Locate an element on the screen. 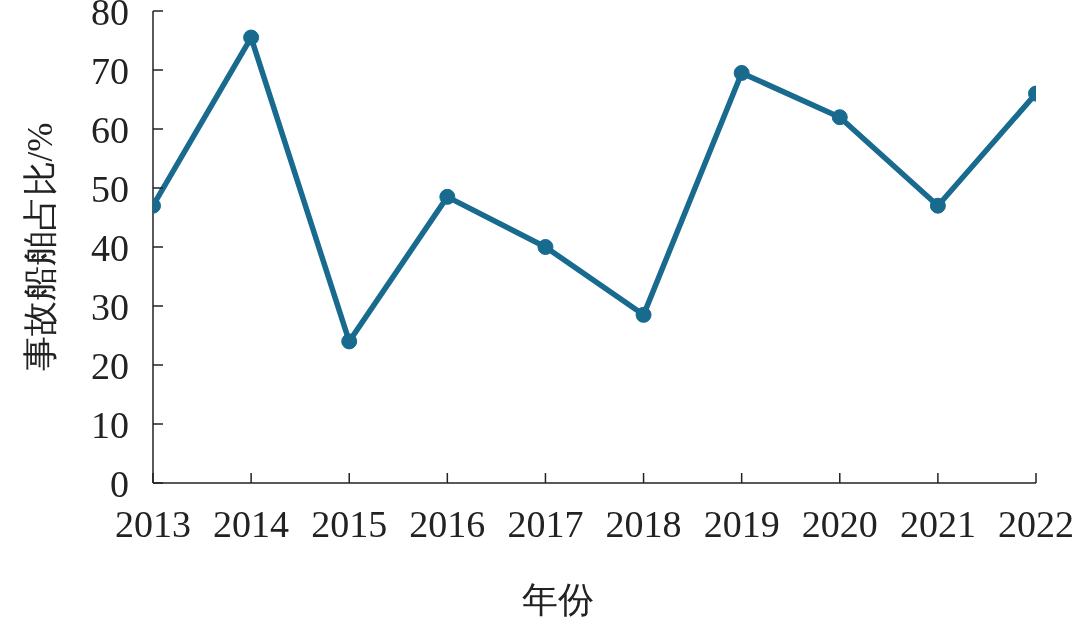 The image size is (1080, 624). y-axis-title: 事故船舶占比/% is located at coordinates (40, 247).